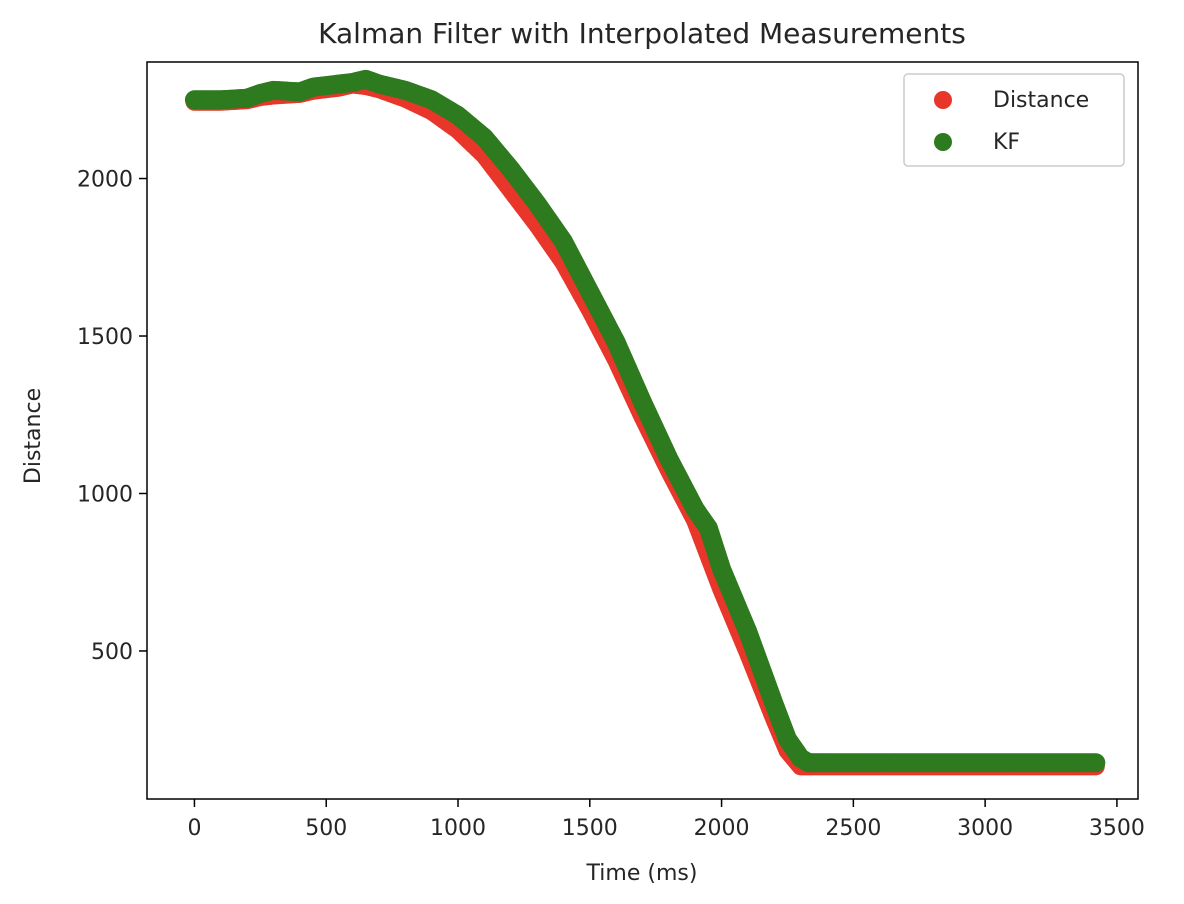 This screenshot has width=1184, height=904. I want to click on x-tick-label: 2500, so click(853, 828).